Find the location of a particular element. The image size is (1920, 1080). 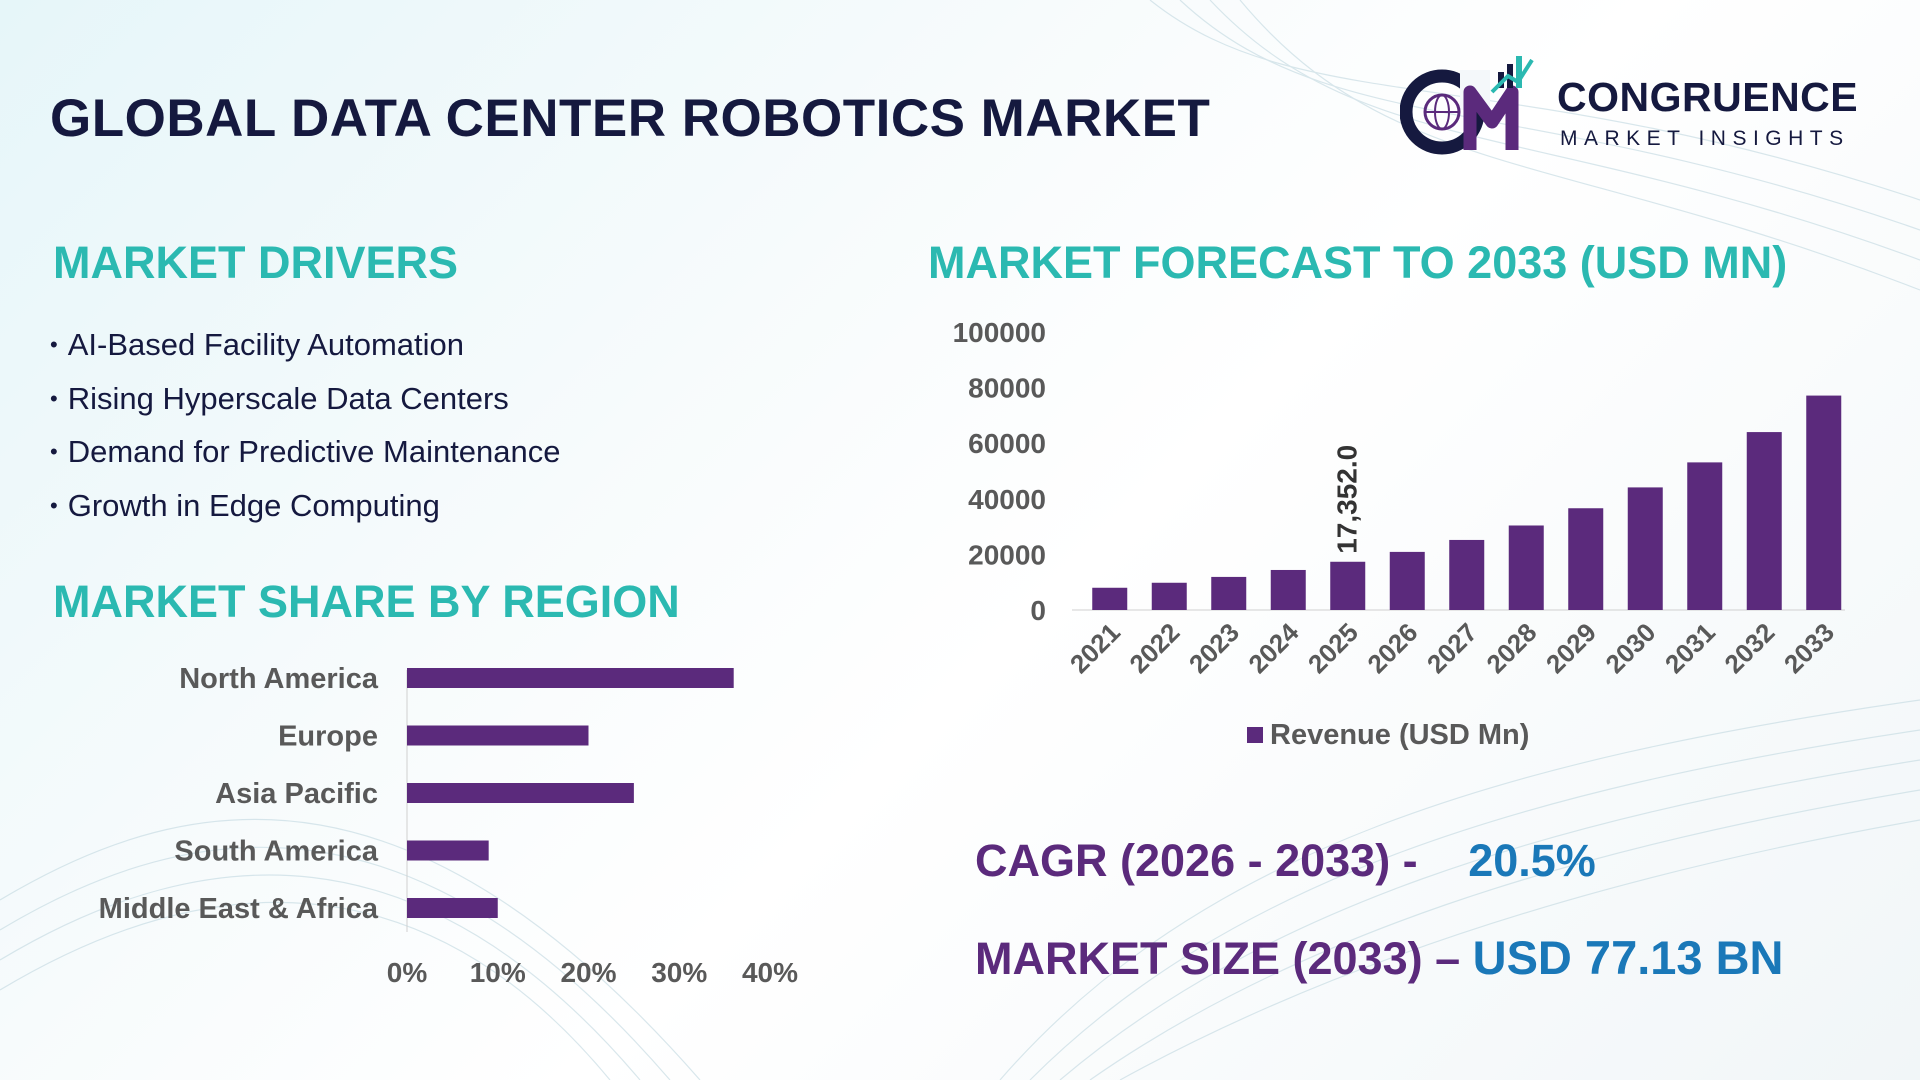

region-tick-label: 40% is located at coordinates (770, 972).